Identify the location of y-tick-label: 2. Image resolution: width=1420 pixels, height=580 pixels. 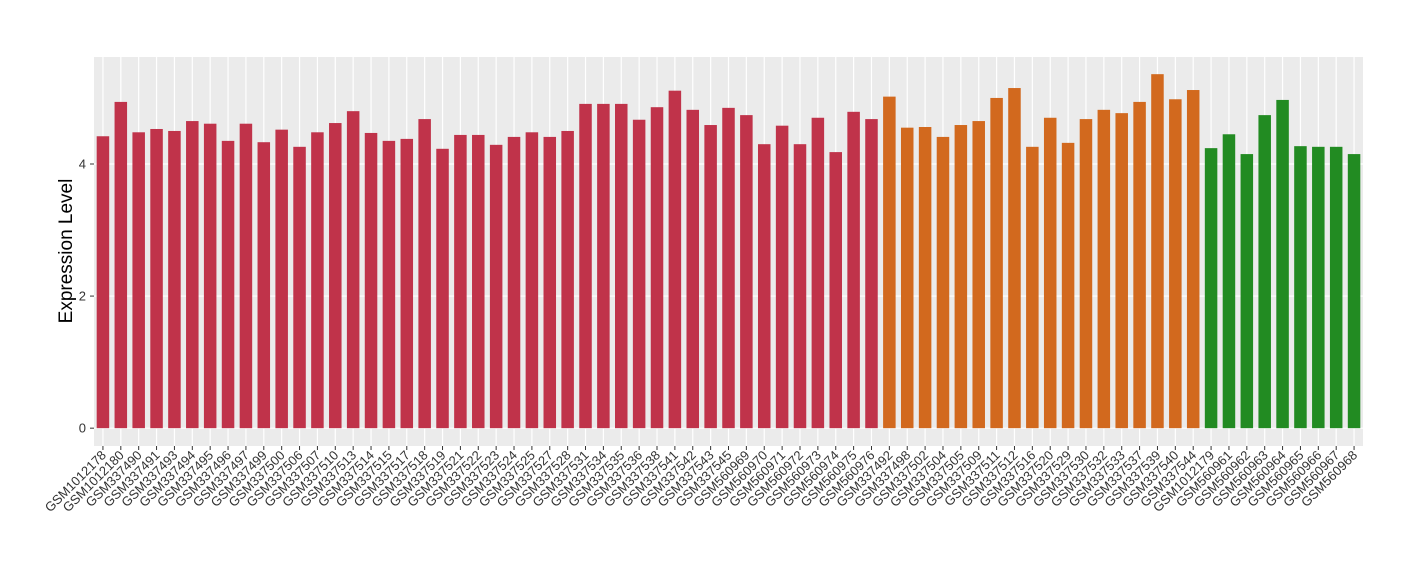
(82, 296).